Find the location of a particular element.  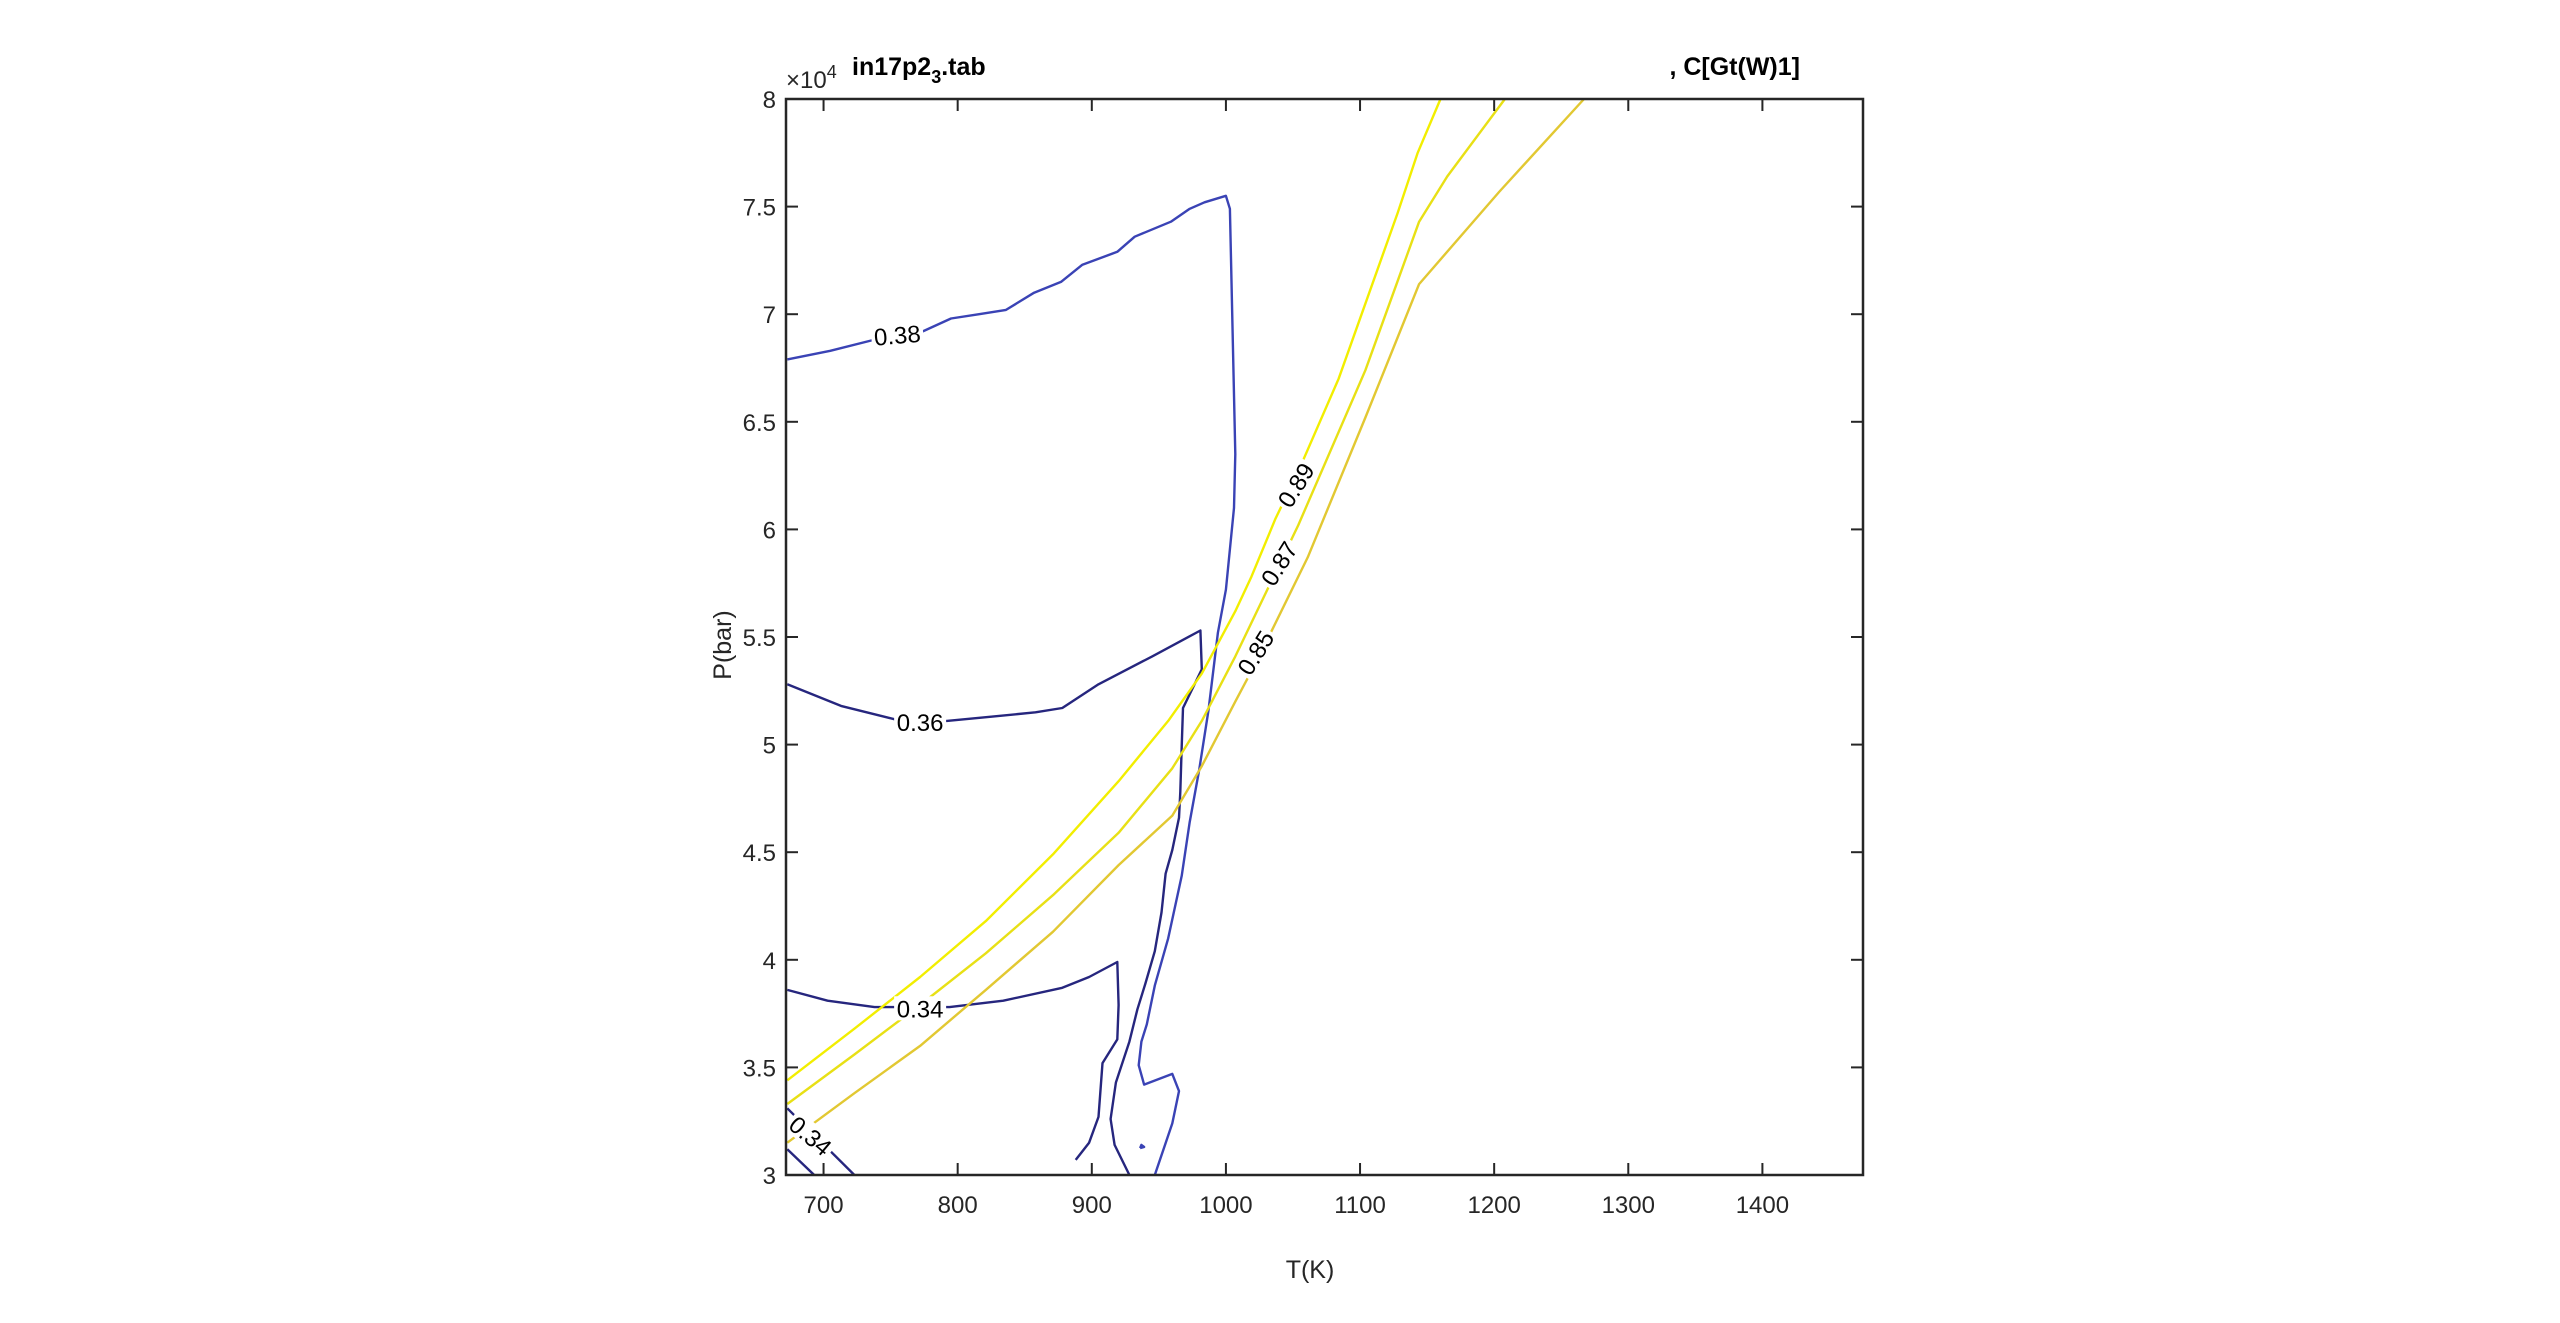

x-tick-label: 1400 is located at coordinates (1762, 1205).